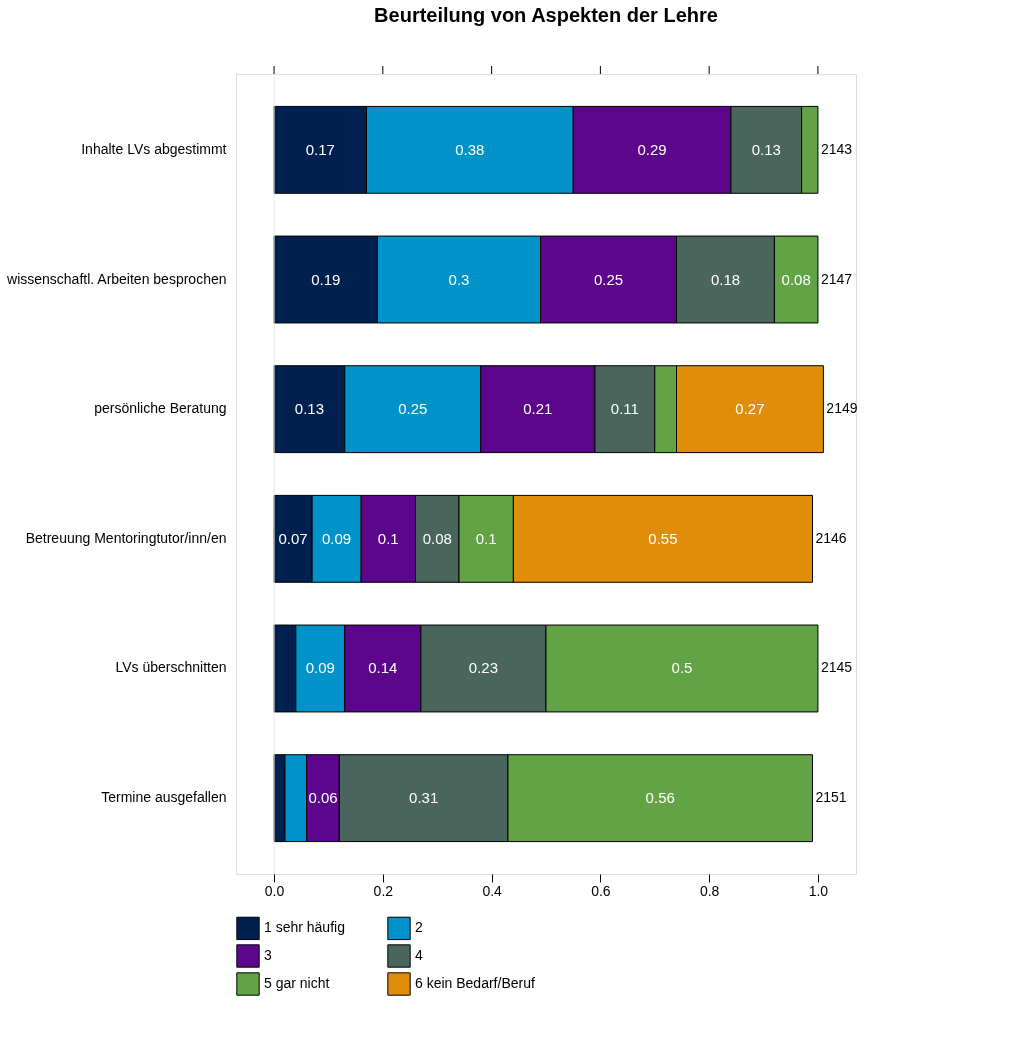 The width and height of the screenshot is (1021, 1064). I want to click on legend-label: 5 gar nicht, so click(297, 983).